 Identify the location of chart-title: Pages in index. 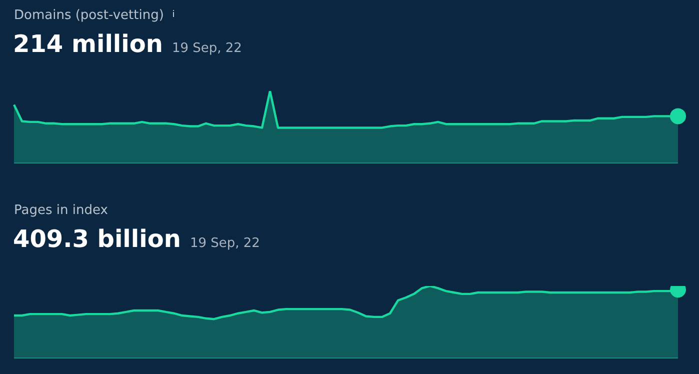
(61, 210).